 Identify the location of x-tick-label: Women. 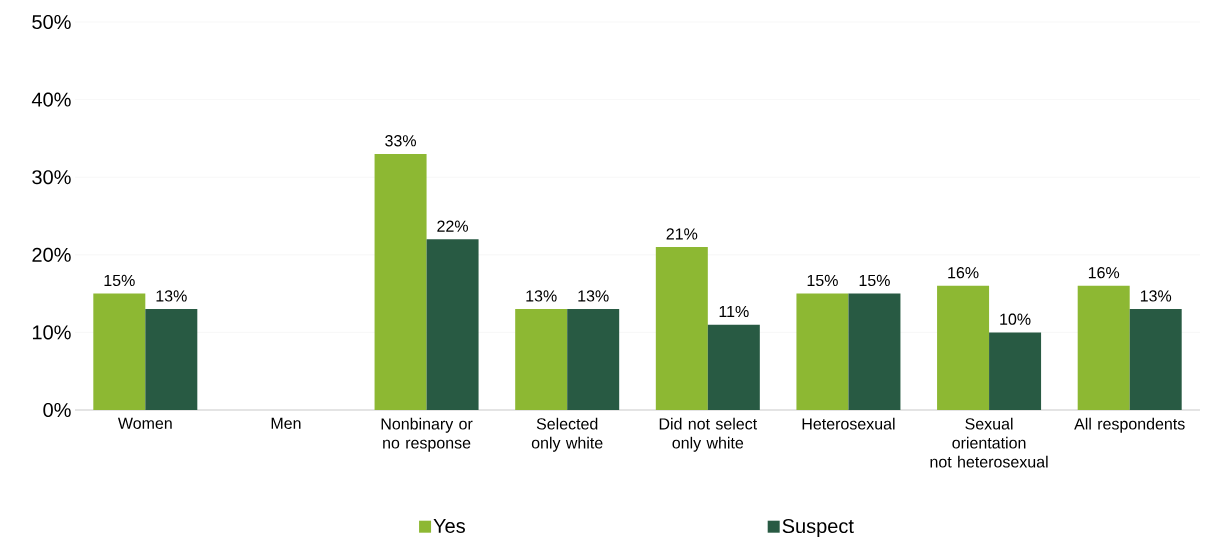
(144, 423).